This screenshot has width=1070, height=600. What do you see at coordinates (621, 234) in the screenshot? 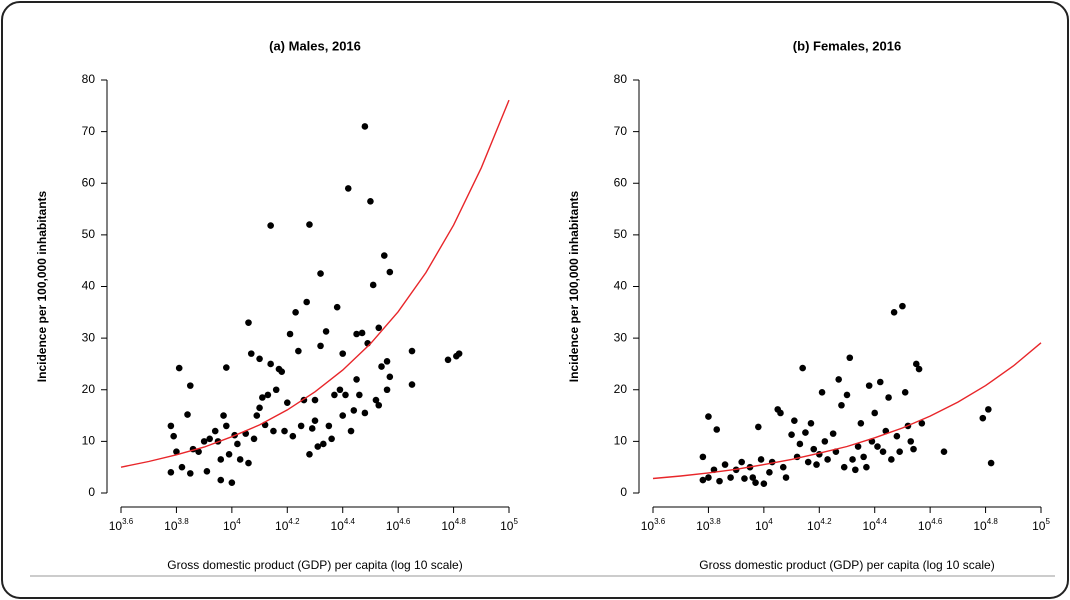
I see `y-tick-label: 50` at bounding box center [621, 234].